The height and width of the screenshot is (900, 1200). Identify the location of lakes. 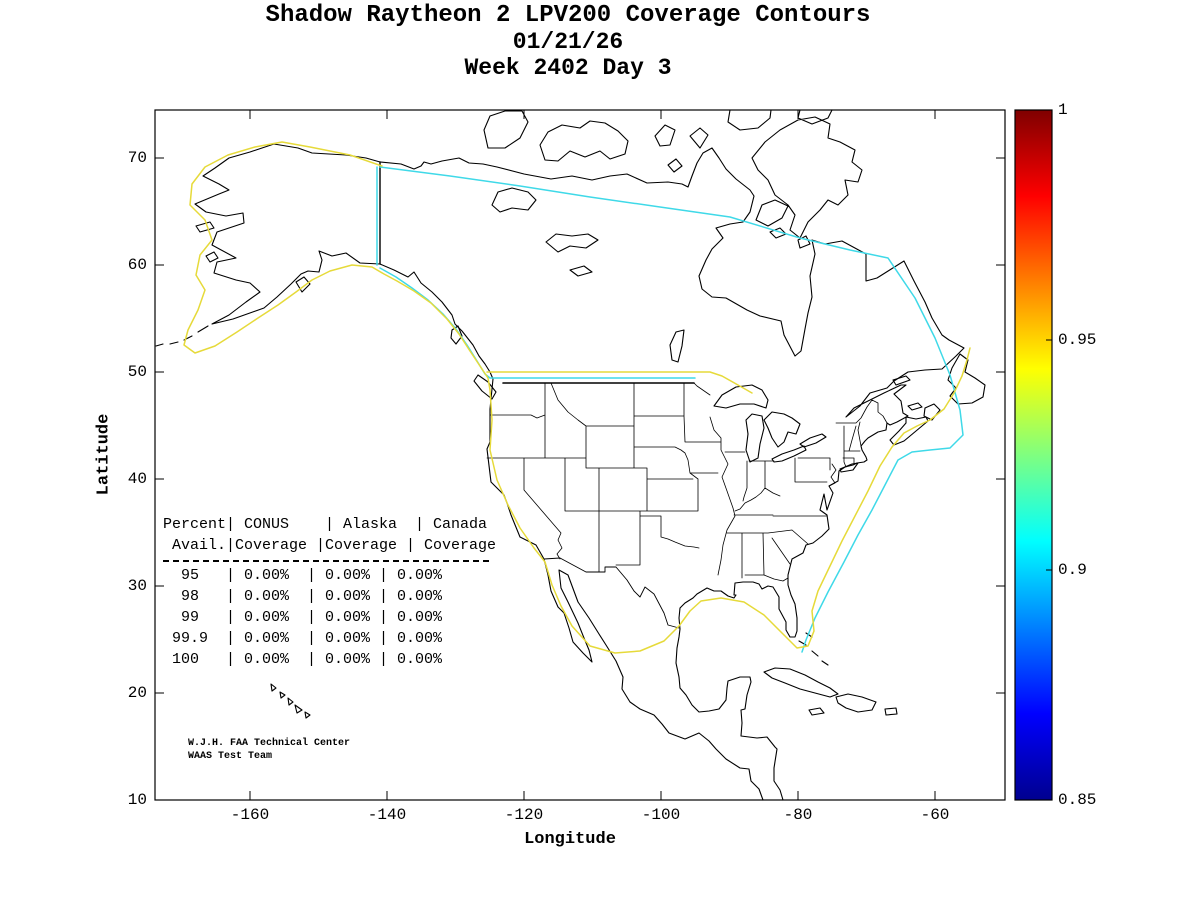
(659, 325).